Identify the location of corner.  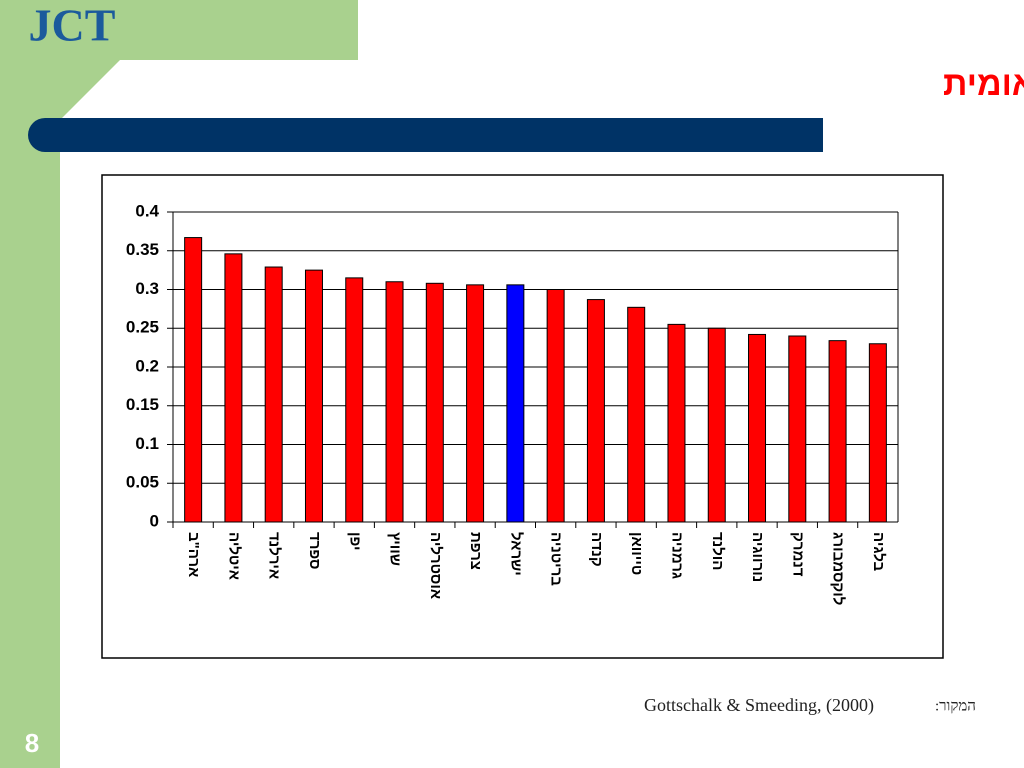
(90, 90).